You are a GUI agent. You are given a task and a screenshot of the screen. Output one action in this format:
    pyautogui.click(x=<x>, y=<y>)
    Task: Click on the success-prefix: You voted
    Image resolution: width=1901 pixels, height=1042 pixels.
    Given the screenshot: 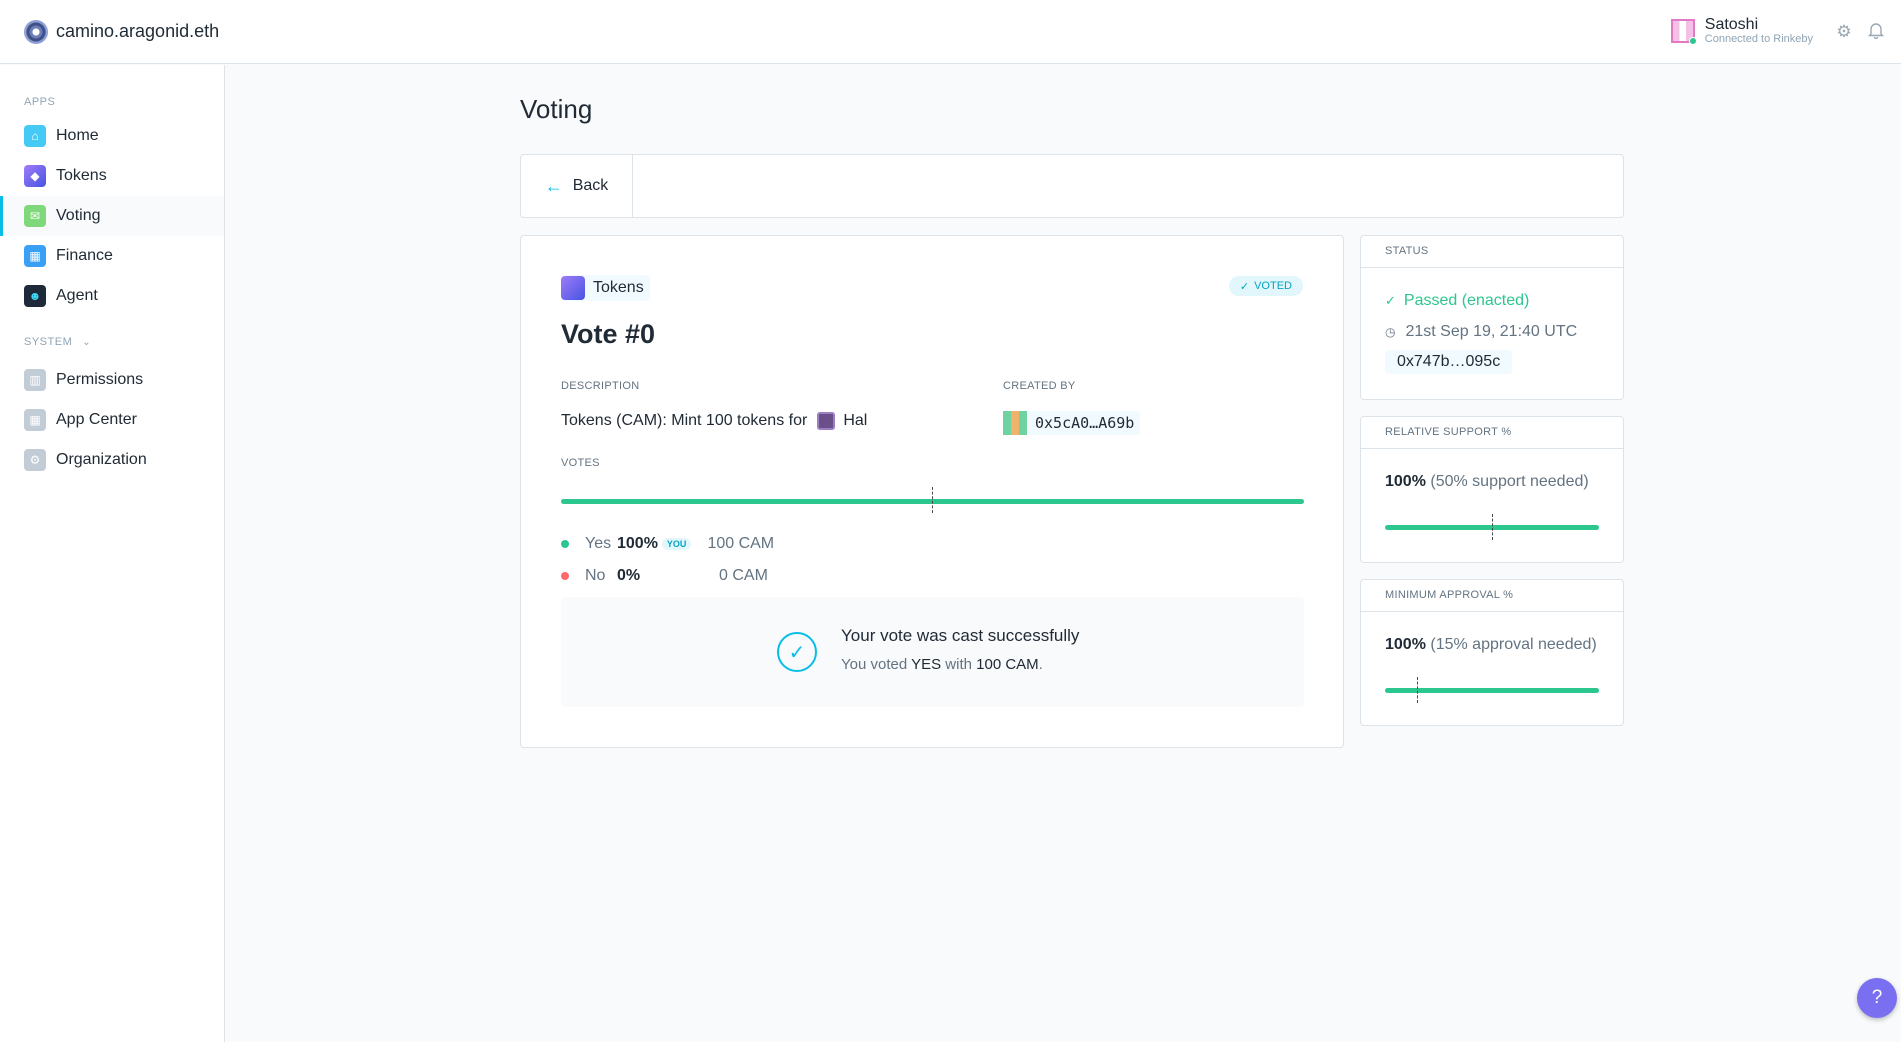 What is the action you would take?
    pyautogui.click(x=874, y=664)
    